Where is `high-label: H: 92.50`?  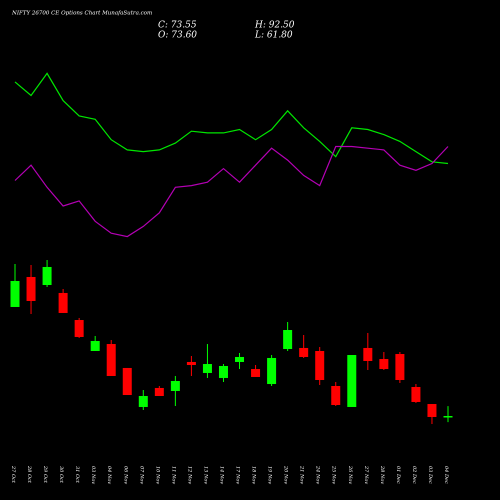 high-label: H: 92.50 is located at coordinates (274, 26).